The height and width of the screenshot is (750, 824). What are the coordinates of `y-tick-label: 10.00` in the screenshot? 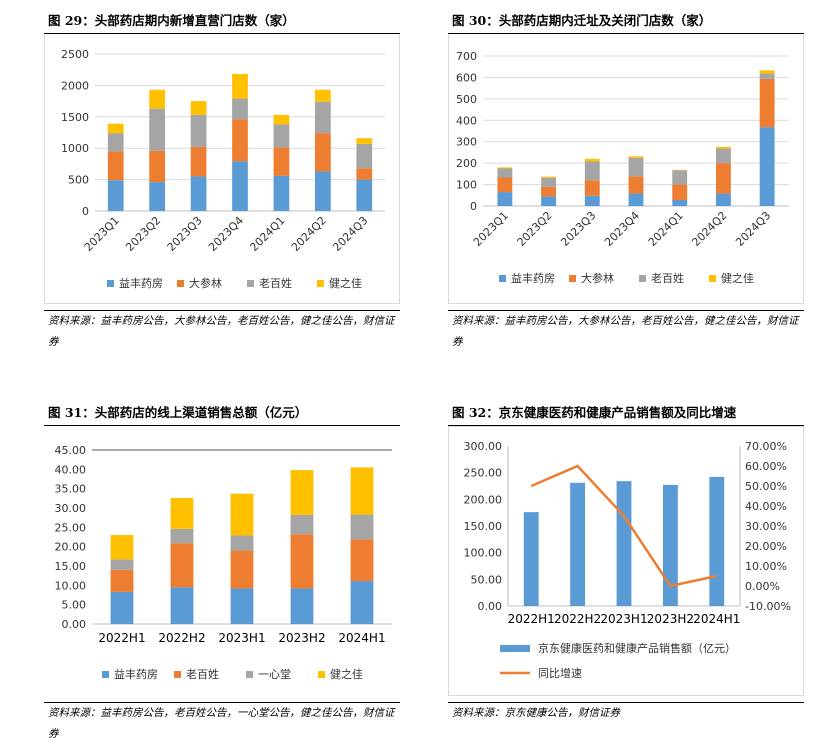 It's located at (71, 585).